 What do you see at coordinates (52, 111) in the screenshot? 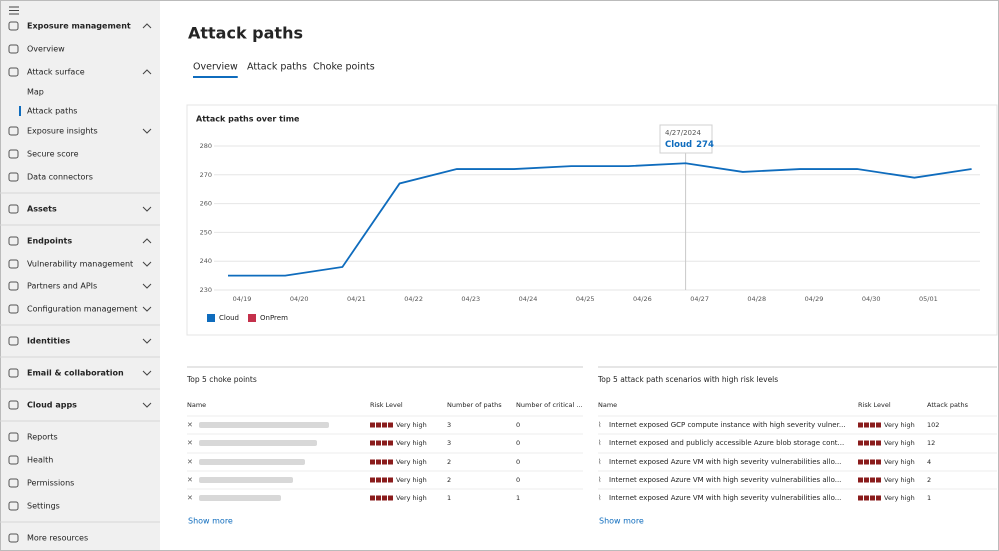
I see `nav-item: Attack paths` at bounding box center [52, 111].